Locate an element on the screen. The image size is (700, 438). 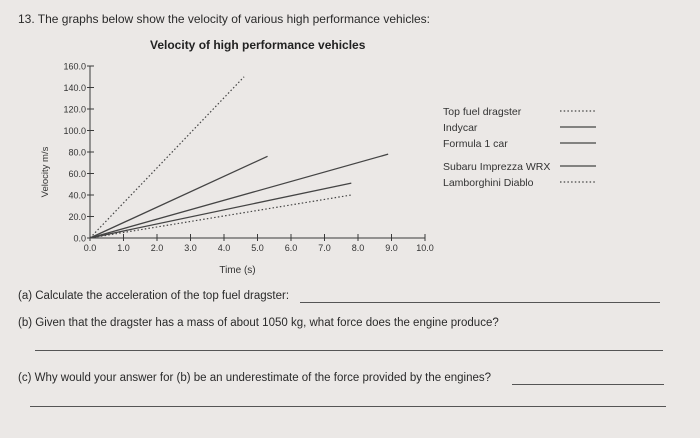
answer-line-b is located at coordinates (349, 350).